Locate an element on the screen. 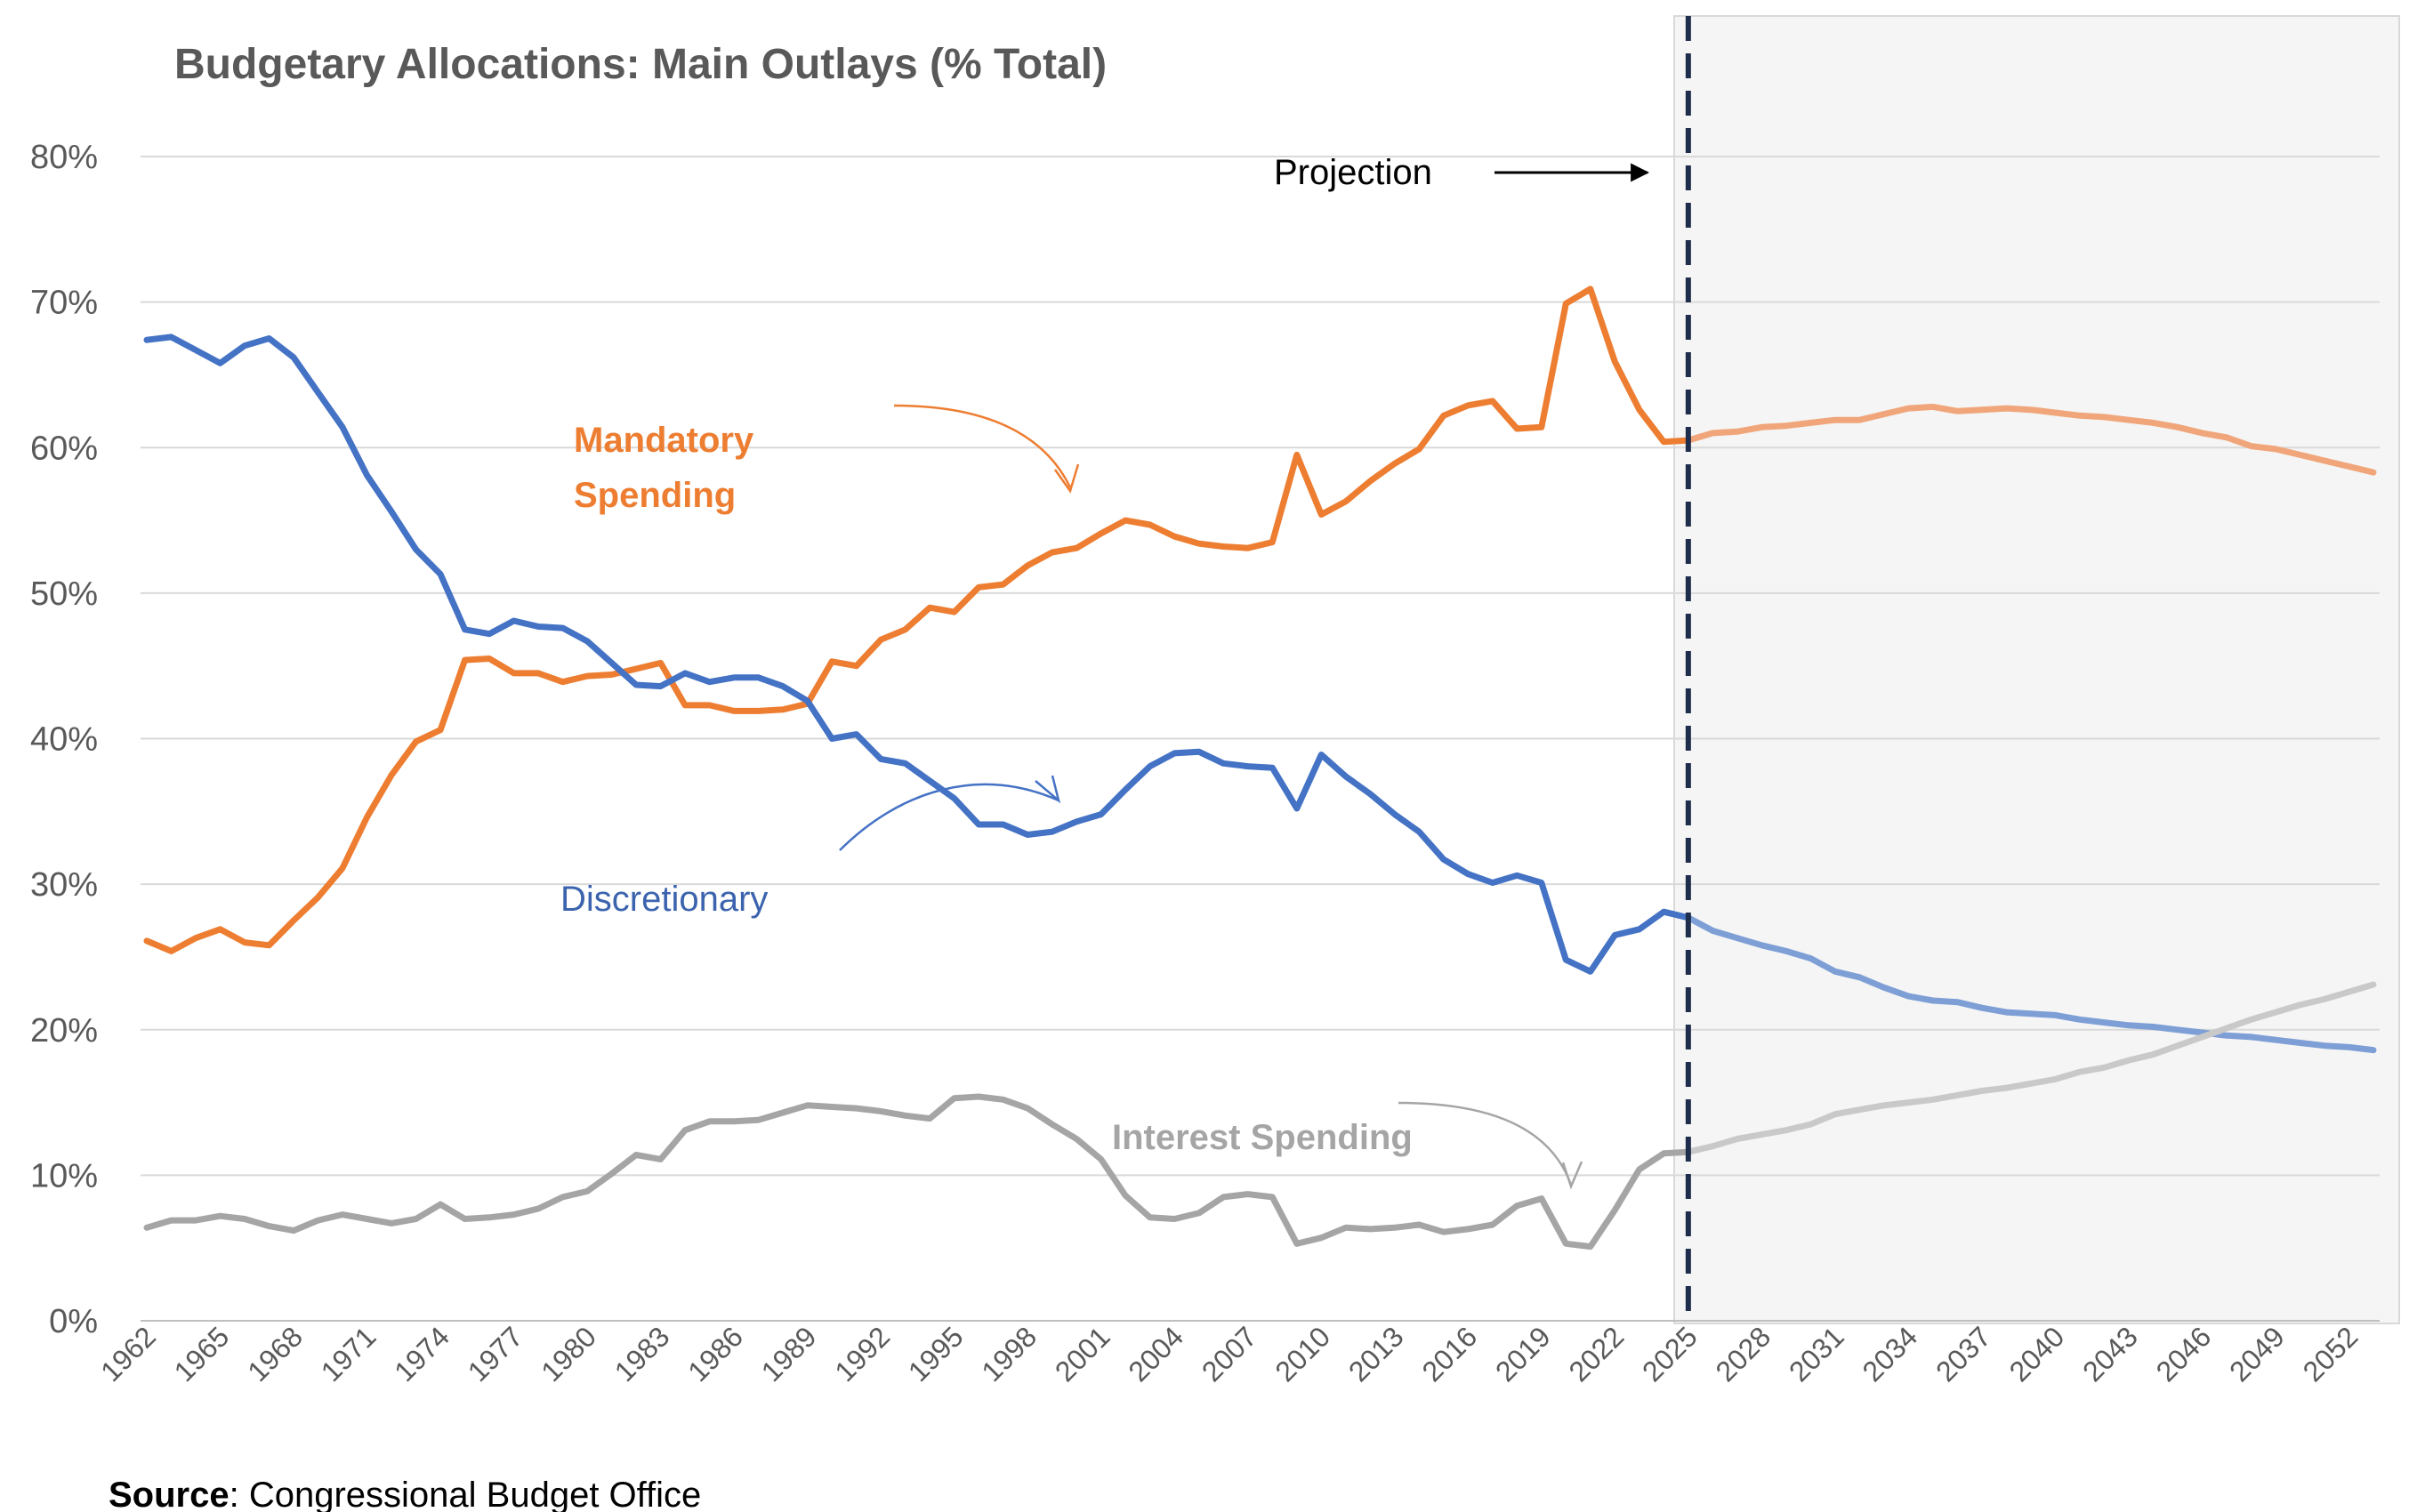  mandatory-label-line1: Mandatory is located at coordinates (664, 440).